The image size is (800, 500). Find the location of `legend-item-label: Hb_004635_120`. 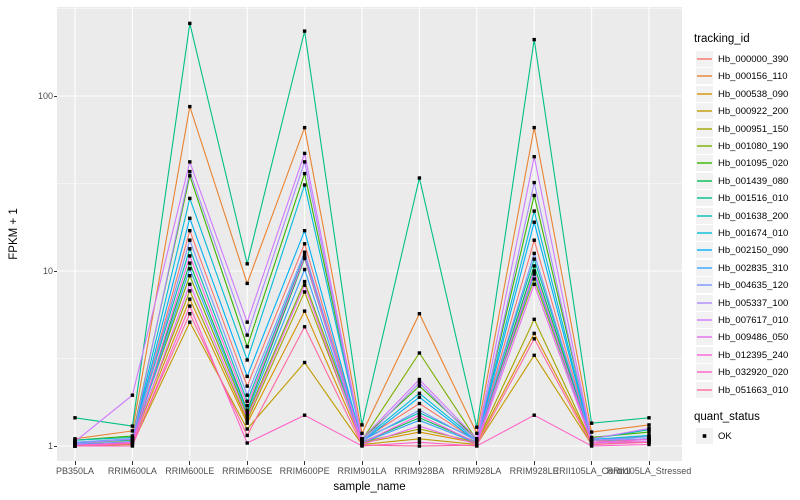

legend-item-label: Hb_004635_120 is located at coordinates (753, 286).